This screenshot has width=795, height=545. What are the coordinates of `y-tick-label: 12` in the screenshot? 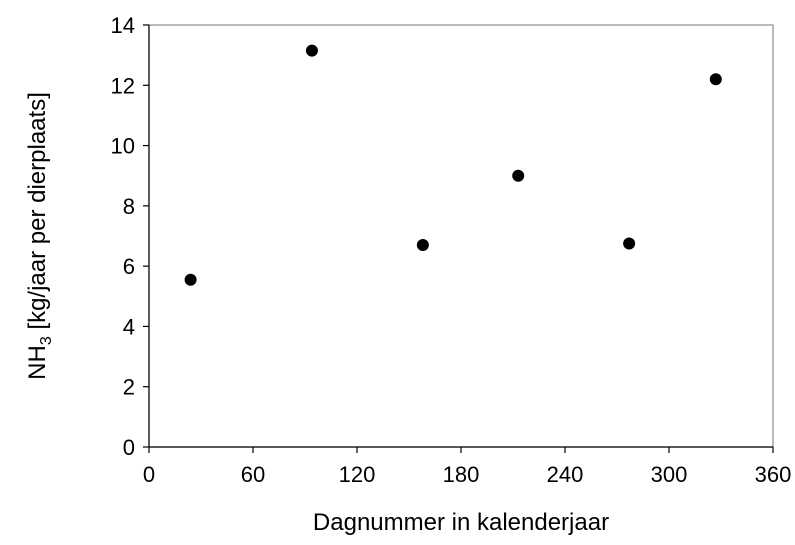 It's located at (123, 85).